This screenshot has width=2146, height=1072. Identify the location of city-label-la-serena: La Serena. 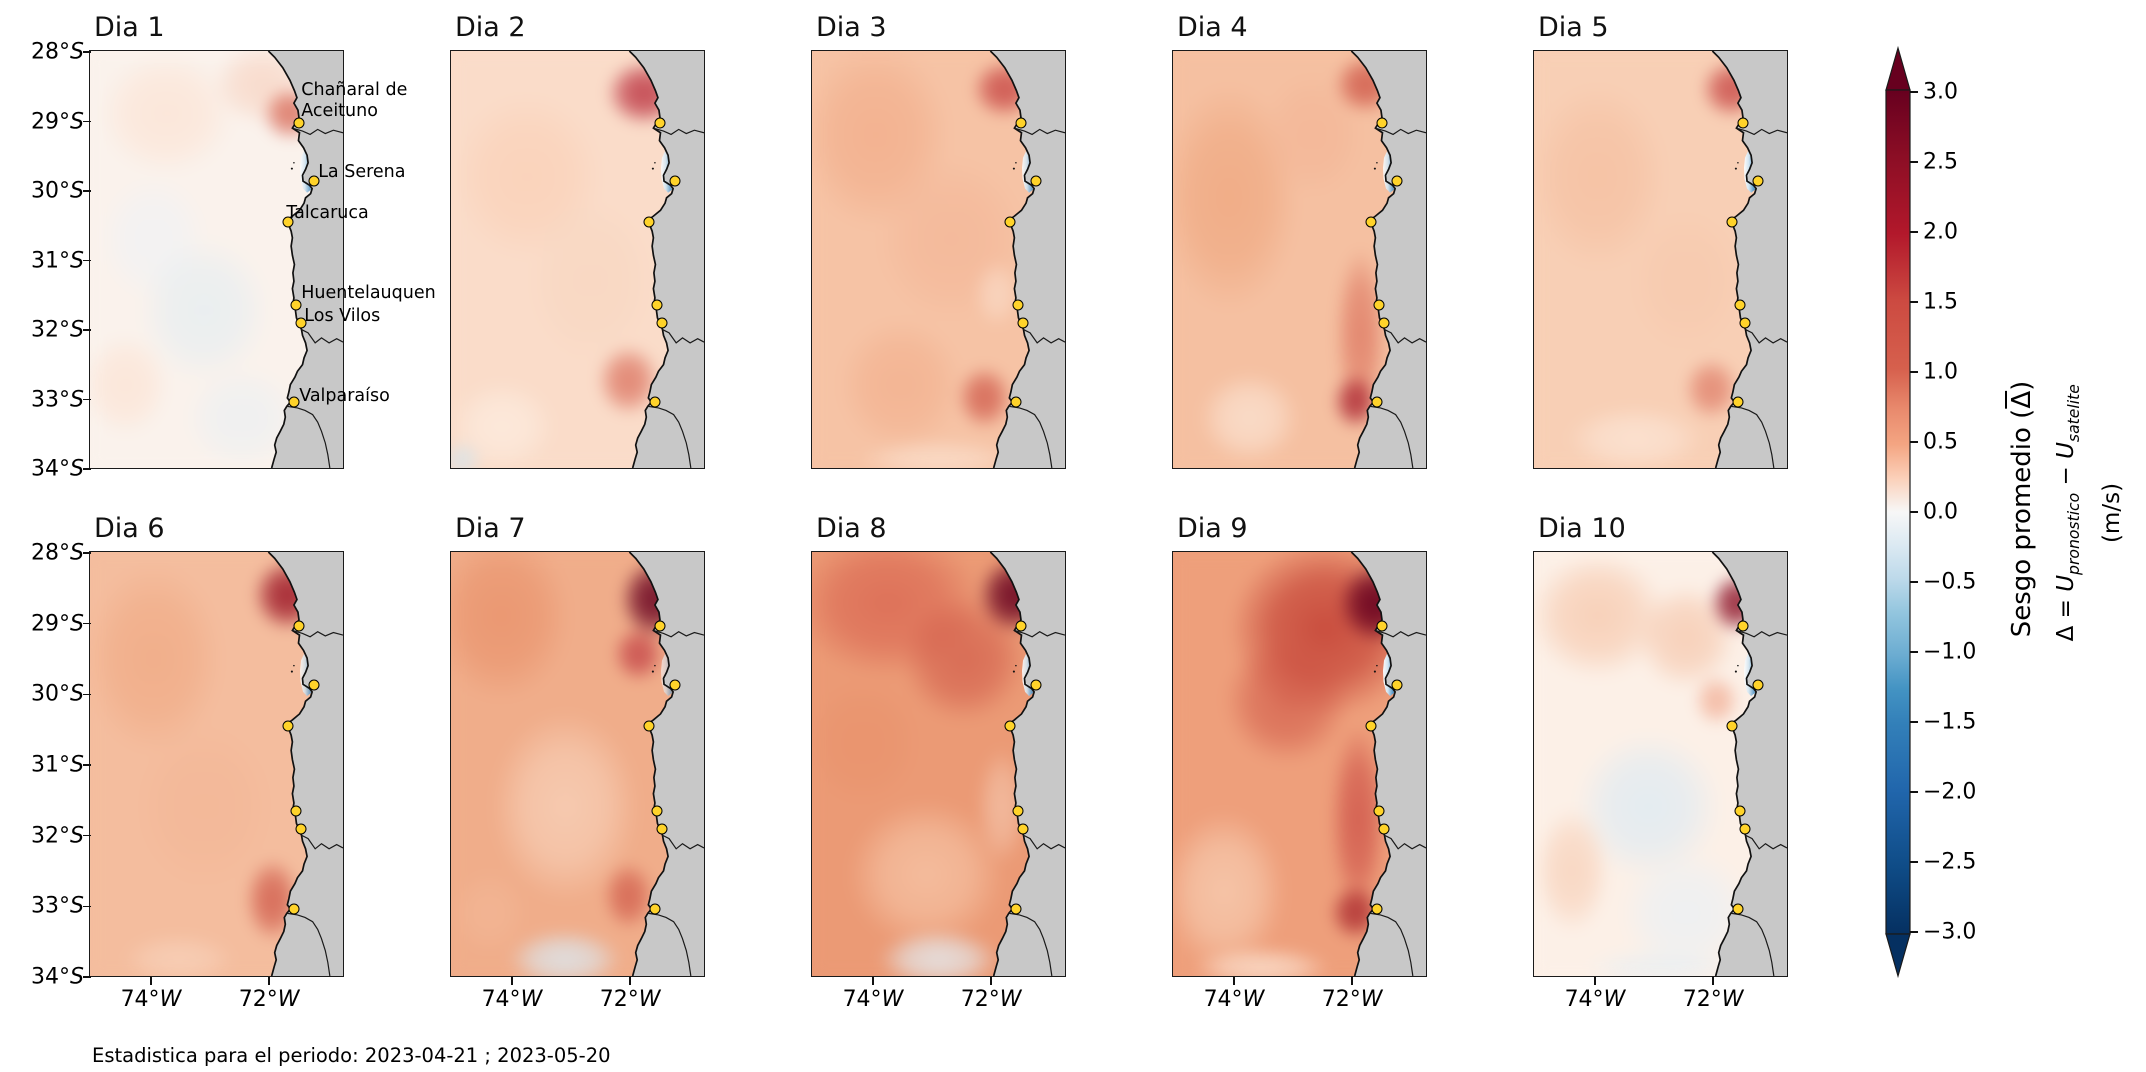
(362, 172).